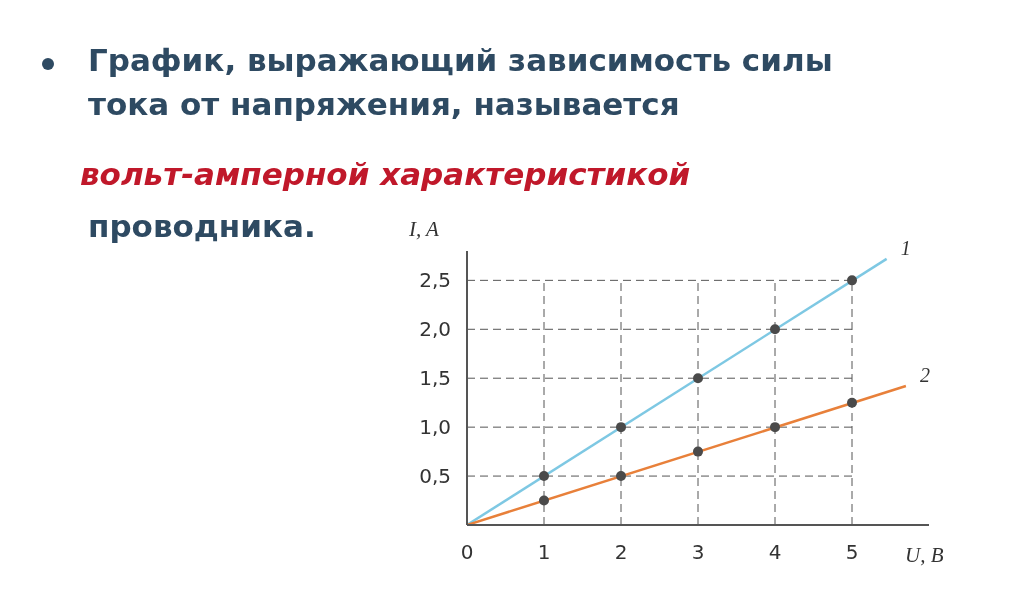  What do you see at coordinates (852, 552) in the screenshot?
I see `x-tick-label: 5` at bounding box center [852, 552].